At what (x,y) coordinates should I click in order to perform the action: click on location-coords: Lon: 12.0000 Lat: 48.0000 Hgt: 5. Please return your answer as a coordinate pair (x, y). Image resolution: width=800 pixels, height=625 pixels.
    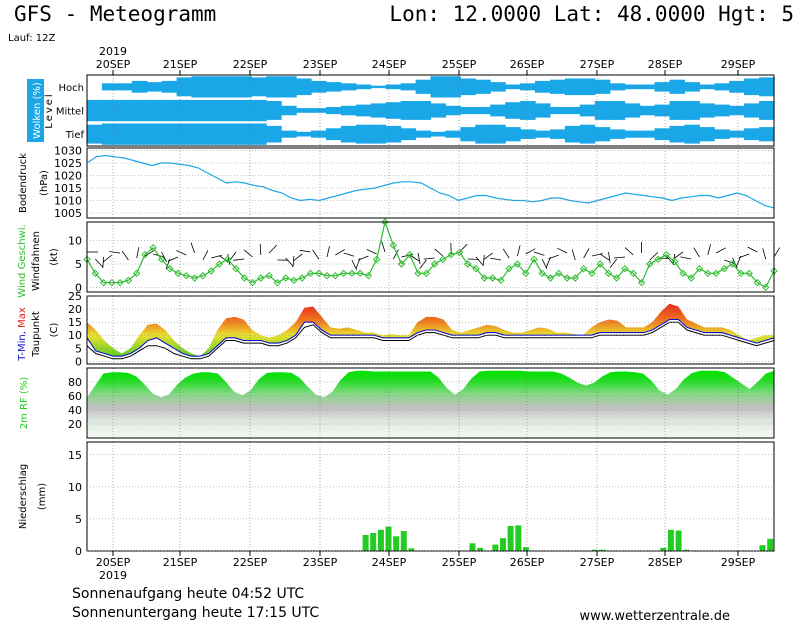
    Looking at the image, I should click on (591, 14).